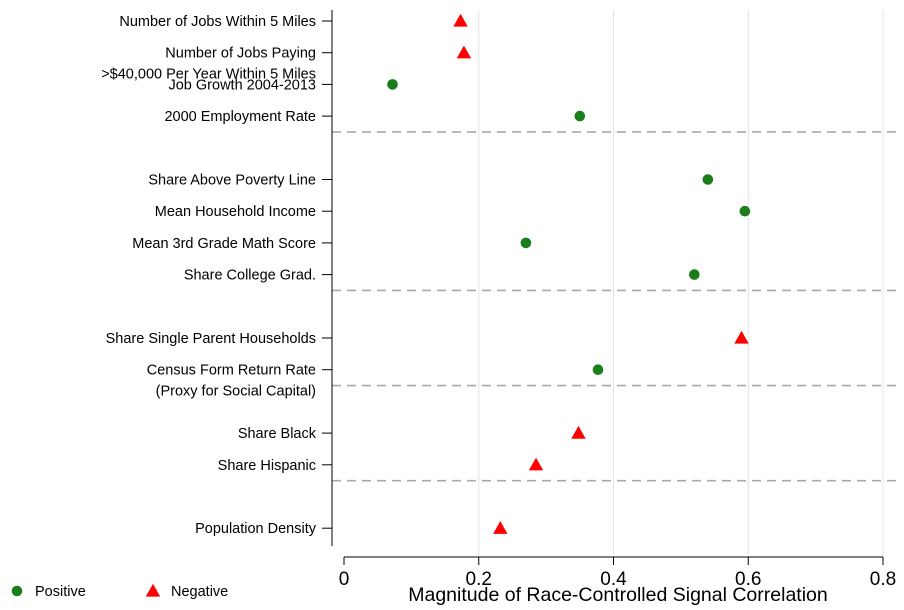 This screenshot has width=904, height=610. I want to click on x-axis-ticks: 0 0.2 0.4 0.6 0.8, so click(617, 573).